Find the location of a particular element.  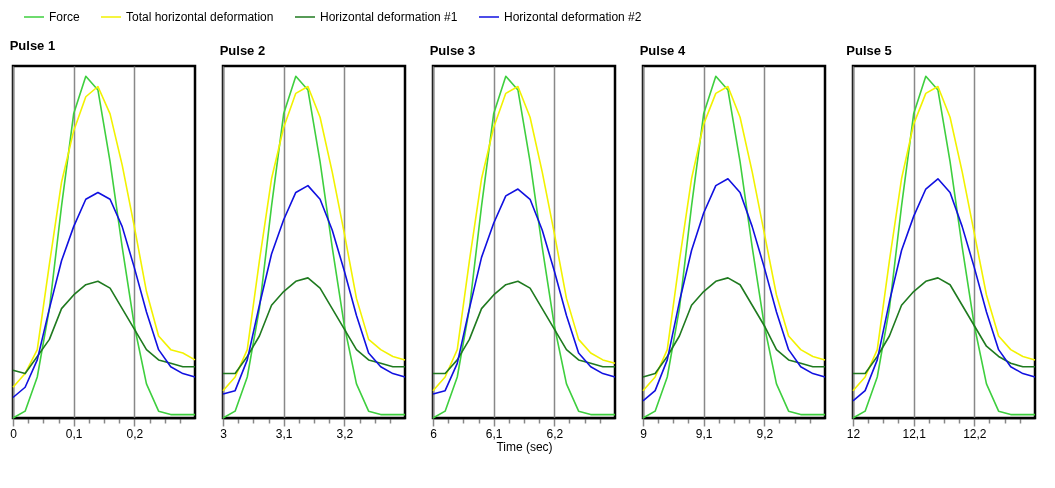

legend-label: Horizontal deformation #2 is located at coordinates (573, 17).